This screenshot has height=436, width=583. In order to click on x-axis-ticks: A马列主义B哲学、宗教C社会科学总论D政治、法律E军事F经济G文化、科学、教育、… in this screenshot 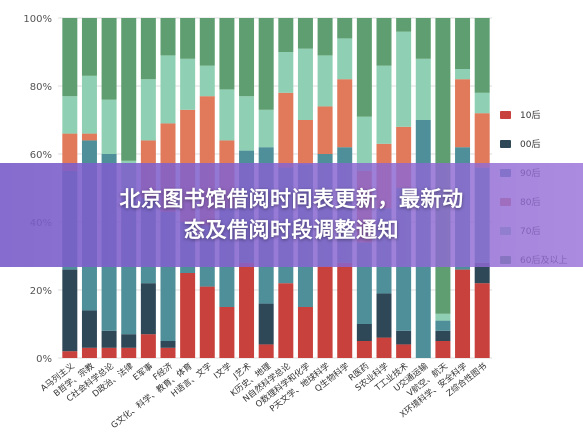, I will do `click(264, 395)`.